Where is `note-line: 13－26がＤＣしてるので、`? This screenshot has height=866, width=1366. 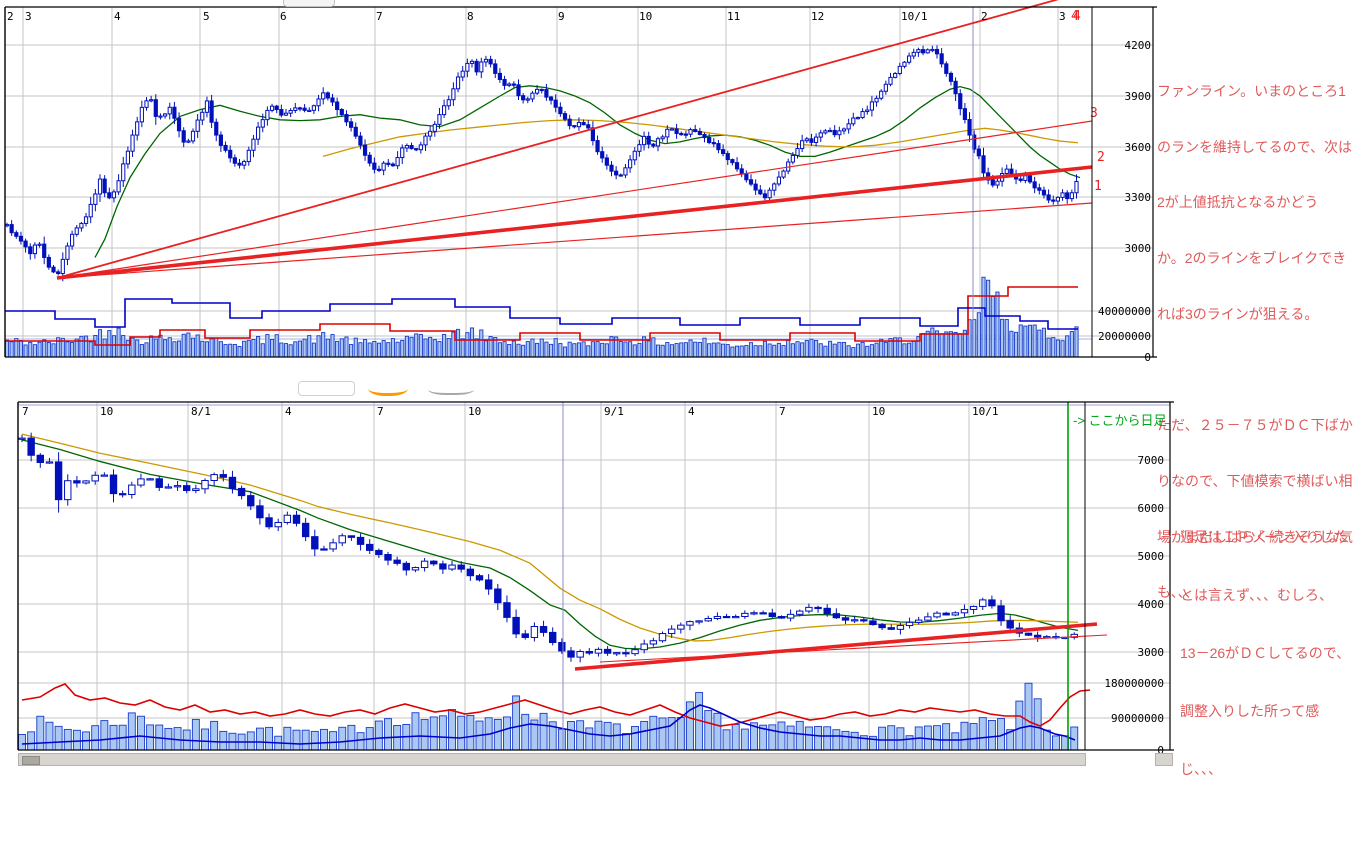 note-line: 13－26がＤＣしてるので、 is located at coordinates (1265, 653).